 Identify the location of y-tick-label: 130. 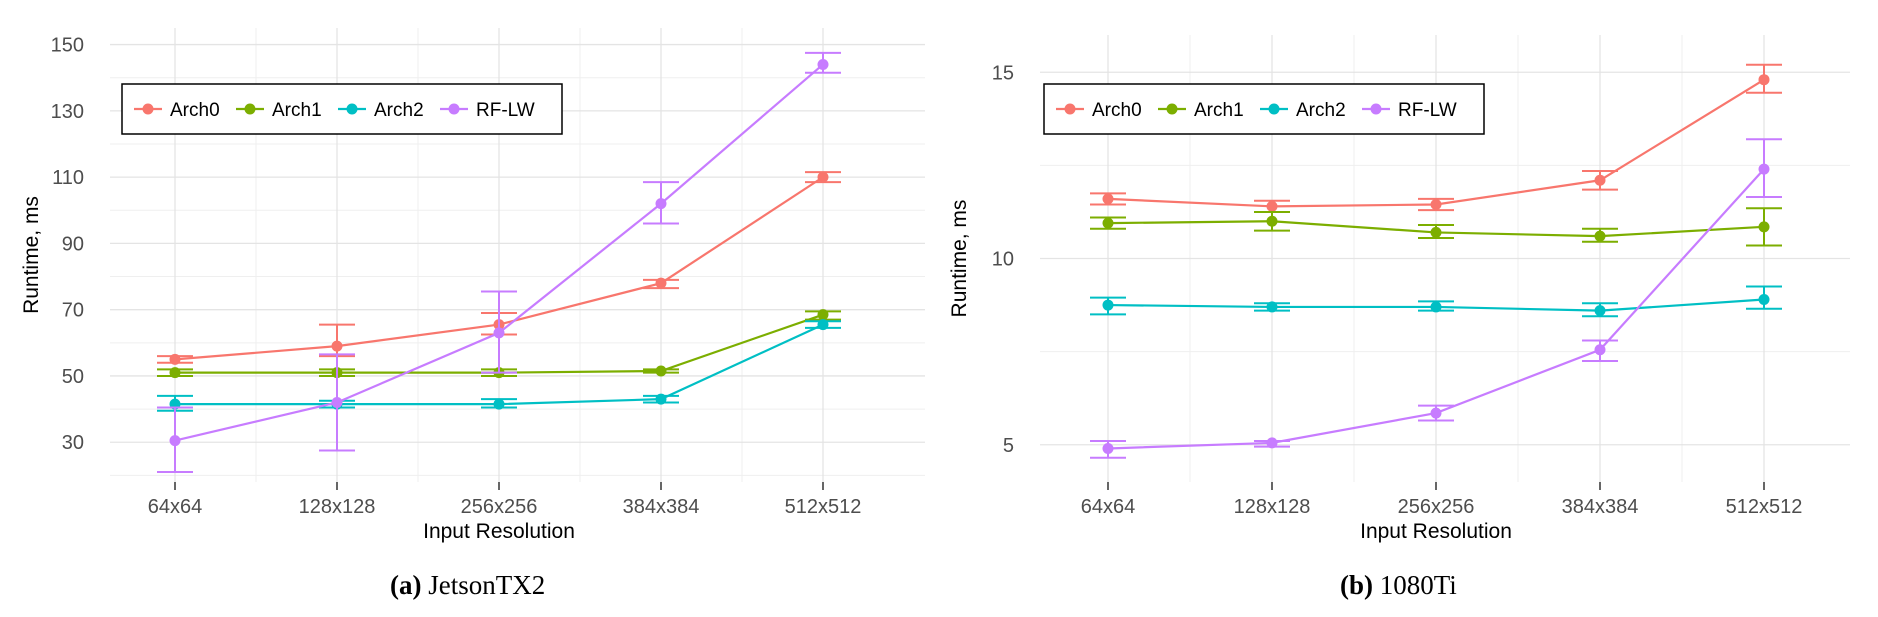
(67, 112).